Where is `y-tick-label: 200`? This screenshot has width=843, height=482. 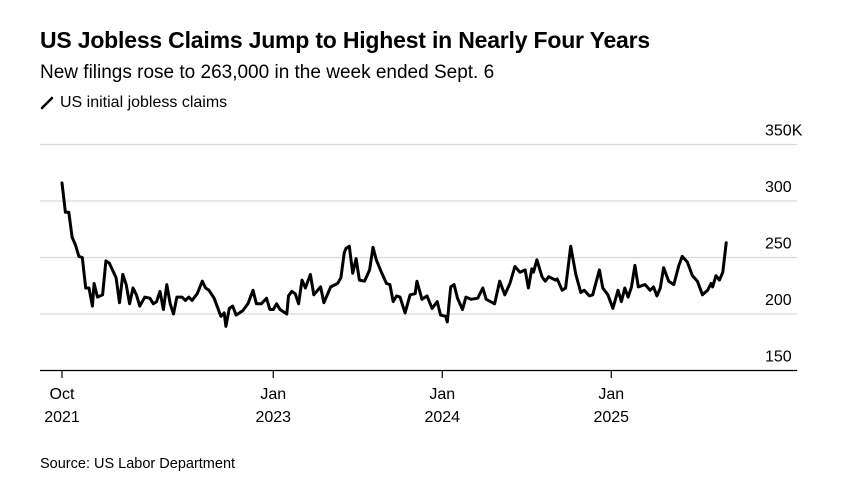 y-tick-label: 200 is located at coordinates (778, 300).